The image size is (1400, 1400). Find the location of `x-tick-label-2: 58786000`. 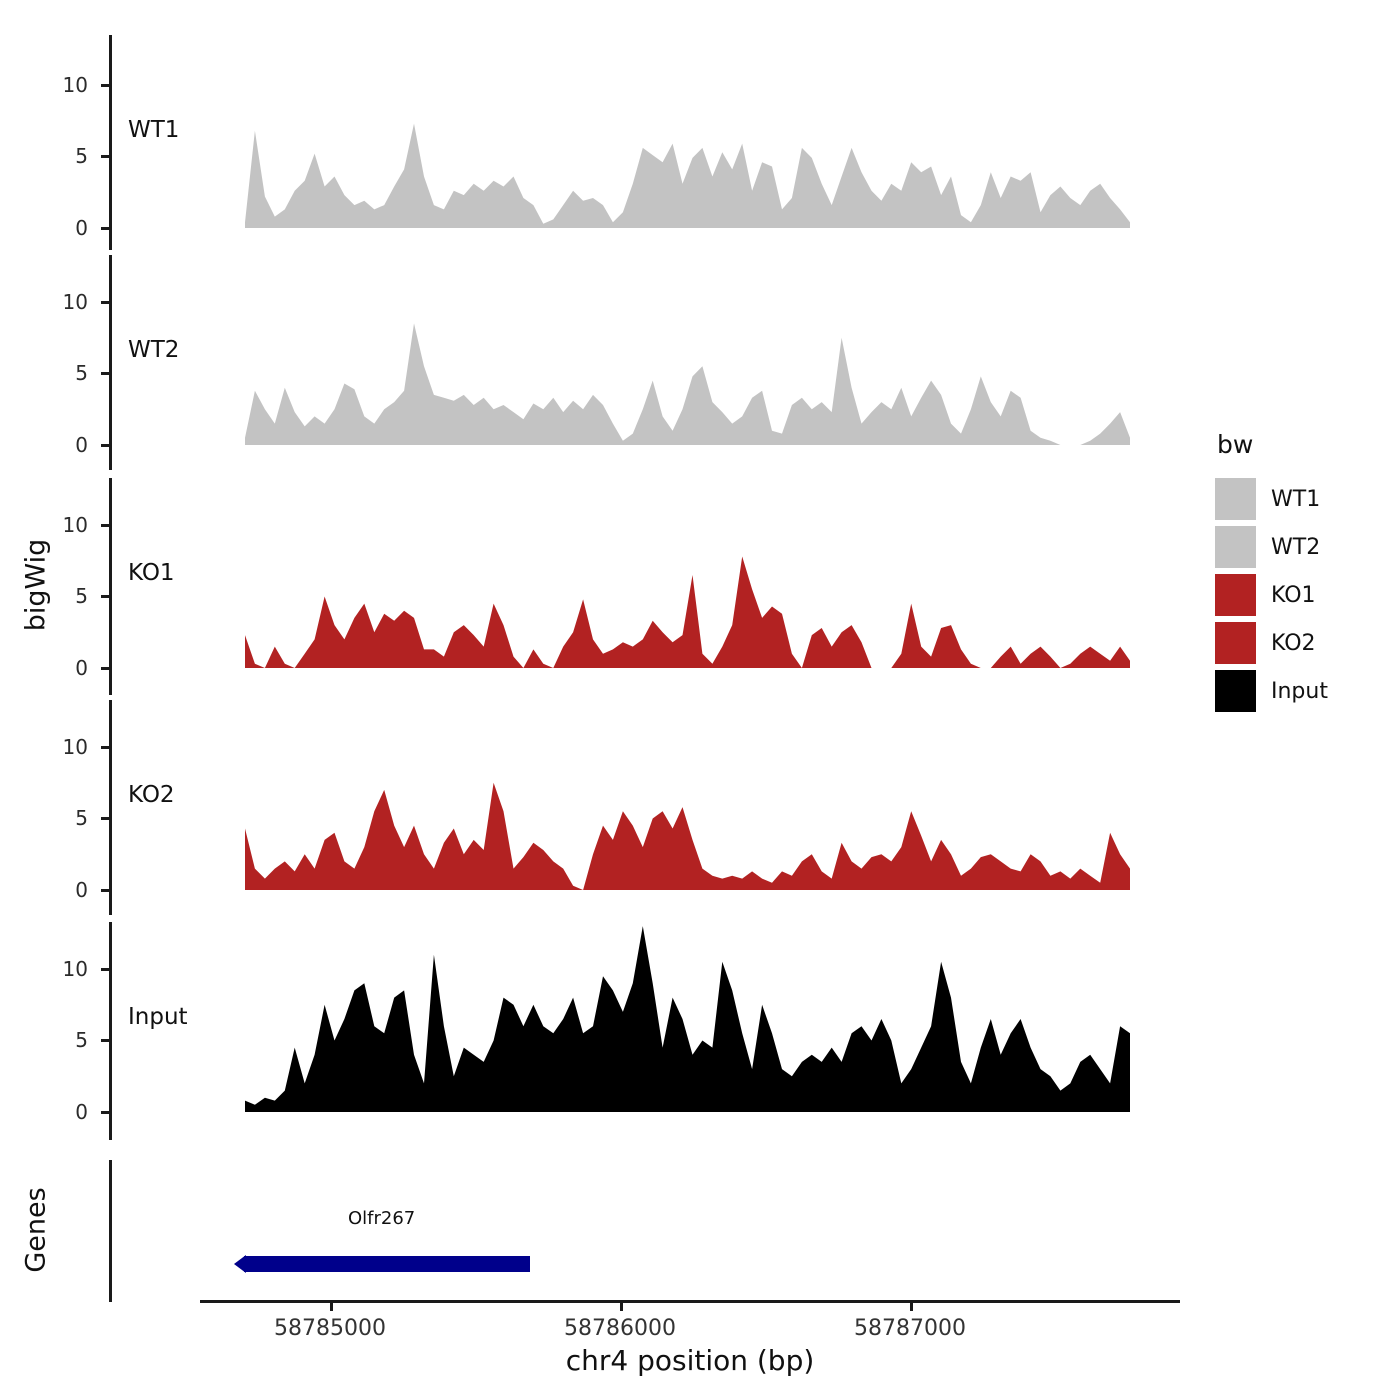

x-tick-label-2: 58786000 is located at coordinates (620, 1328).